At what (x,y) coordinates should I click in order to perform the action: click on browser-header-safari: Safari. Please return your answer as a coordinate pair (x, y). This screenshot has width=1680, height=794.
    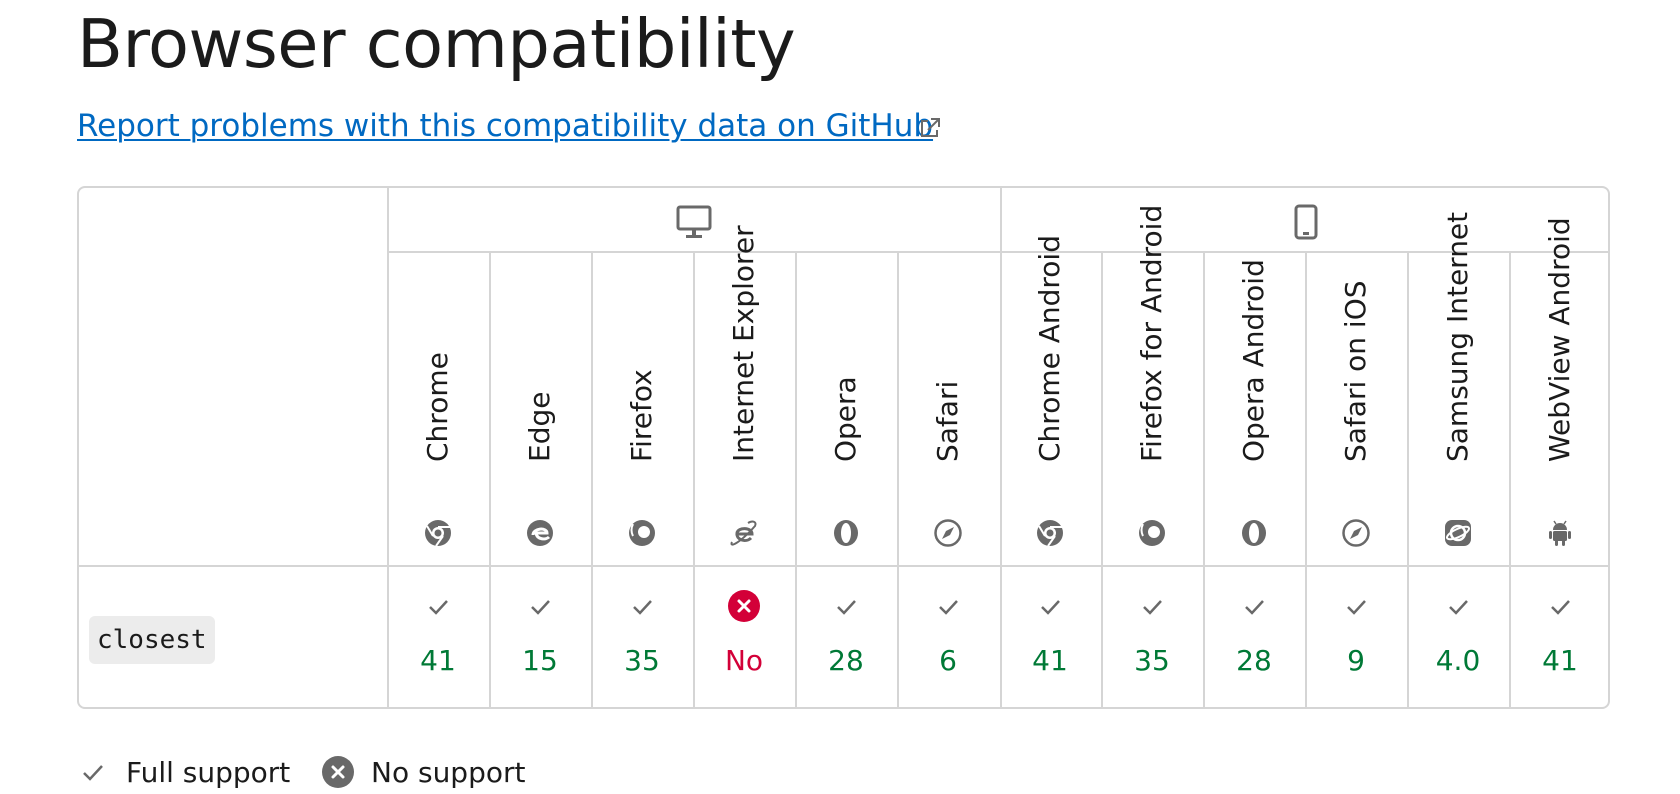
    Looking at the image, I should click on (948, 408).